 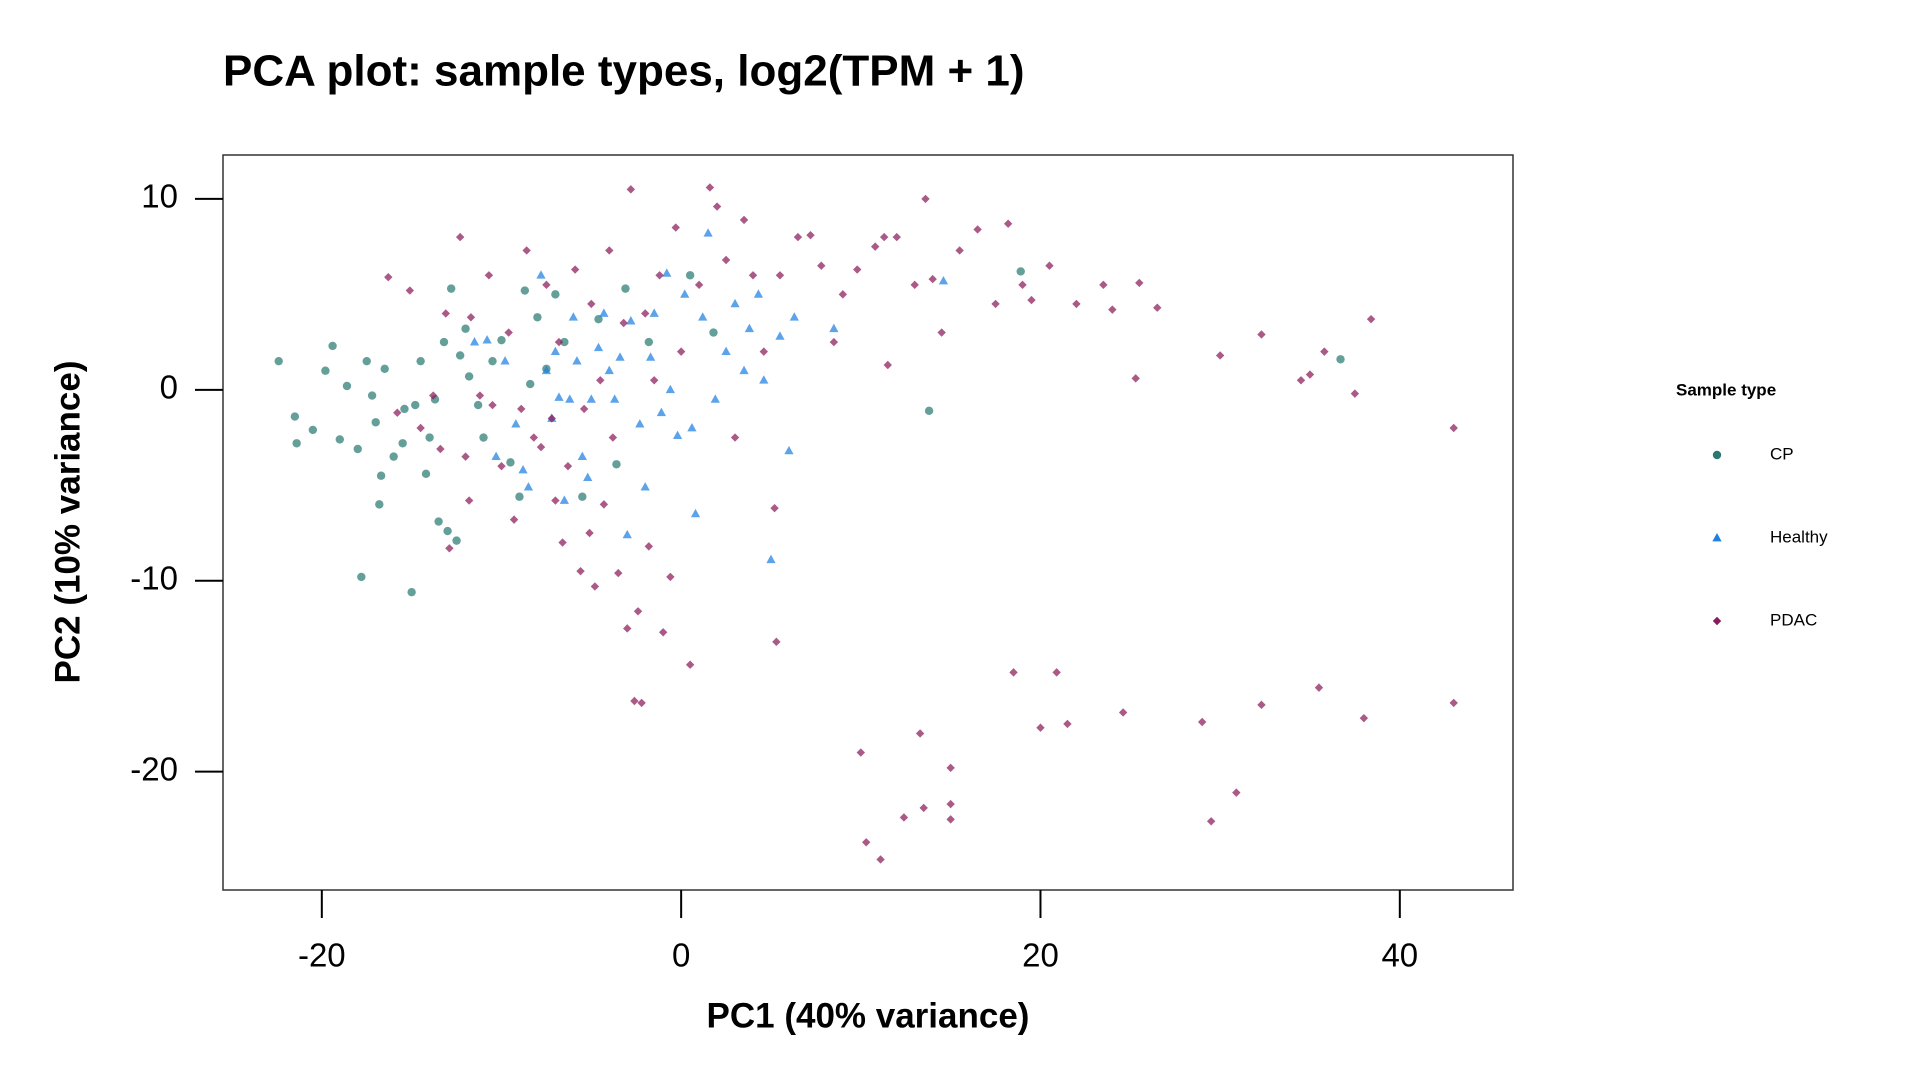 I want to click on y-tick-label: -20, so click(x=154, y=768).